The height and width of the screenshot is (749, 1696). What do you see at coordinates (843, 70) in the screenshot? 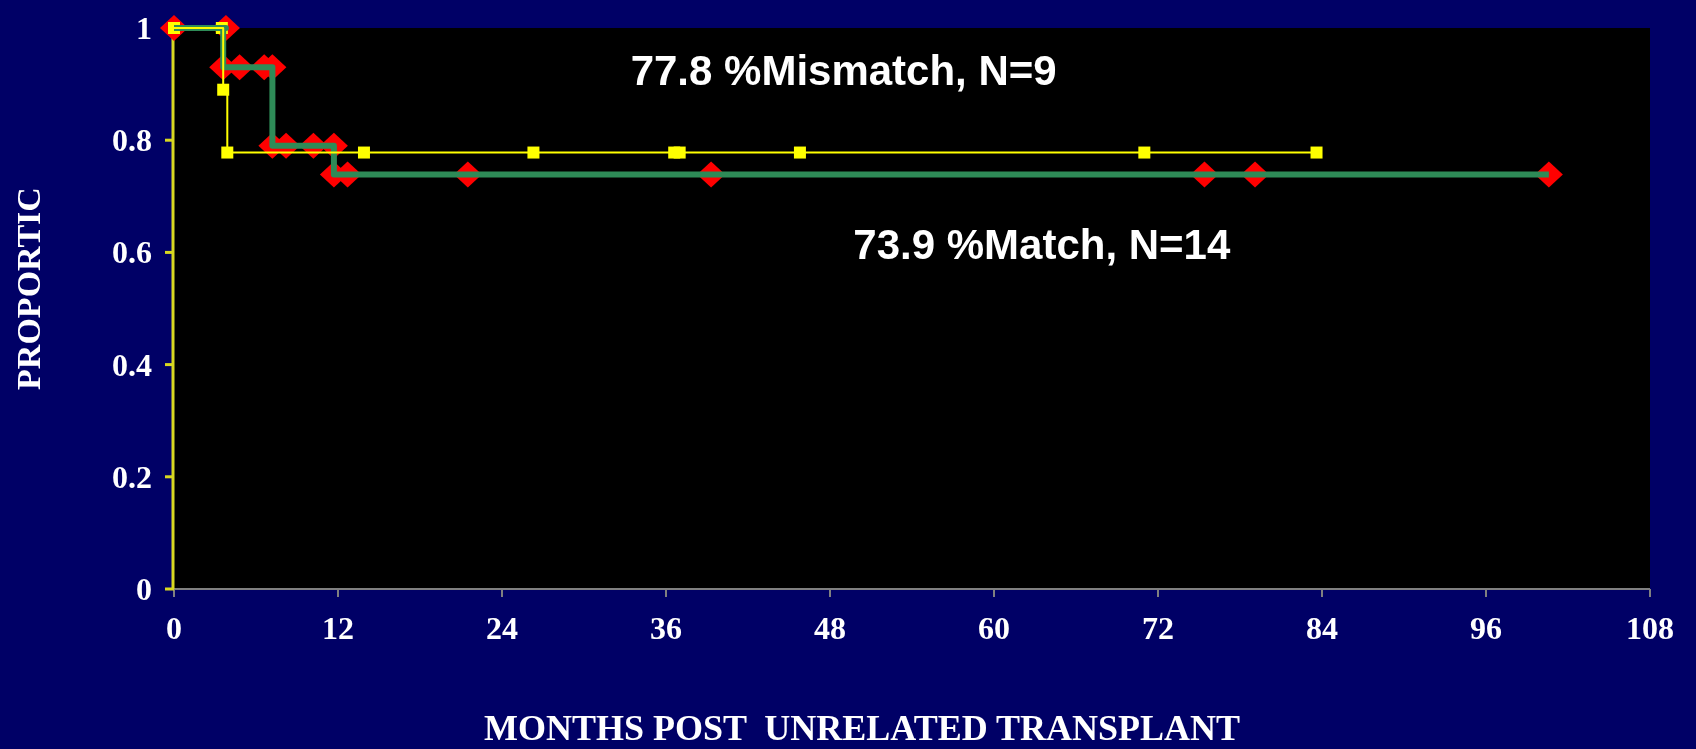
I see `series-label: 77.8 %Mismatch, N=9` at bounding box center [843, 70].